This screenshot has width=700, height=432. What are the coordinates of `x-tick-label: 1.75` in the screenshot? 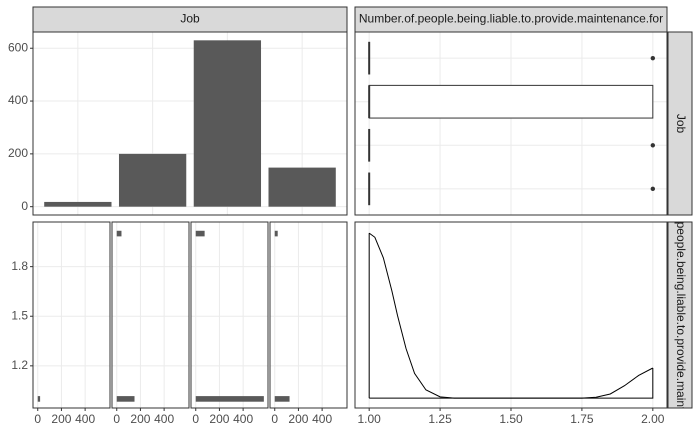 It's located at (582, 419).